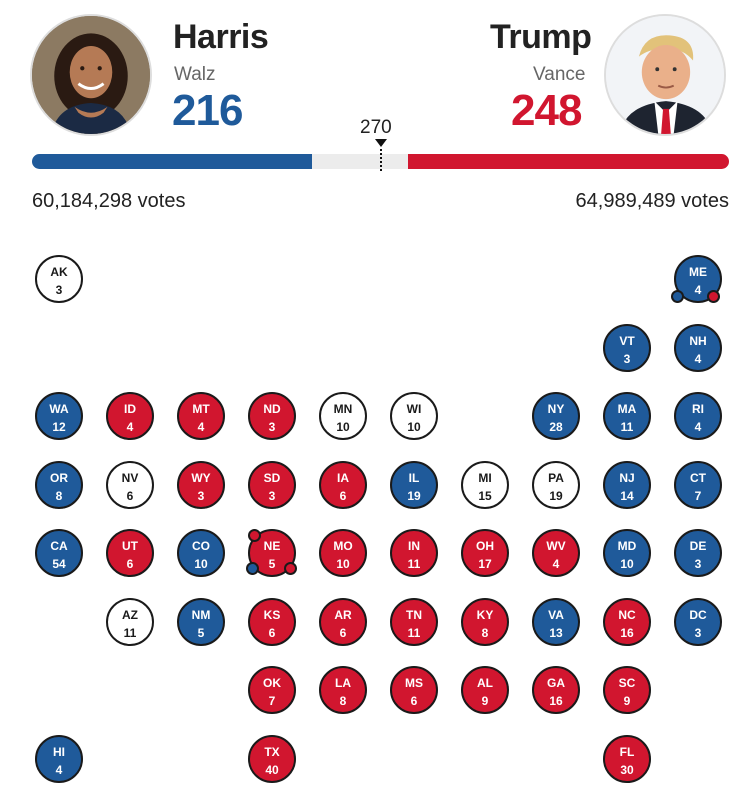  What do you see at coordinates (485, 564) in the screenshot?
I see `state-electoral-votes: 17` at bounding box center [485, 564].